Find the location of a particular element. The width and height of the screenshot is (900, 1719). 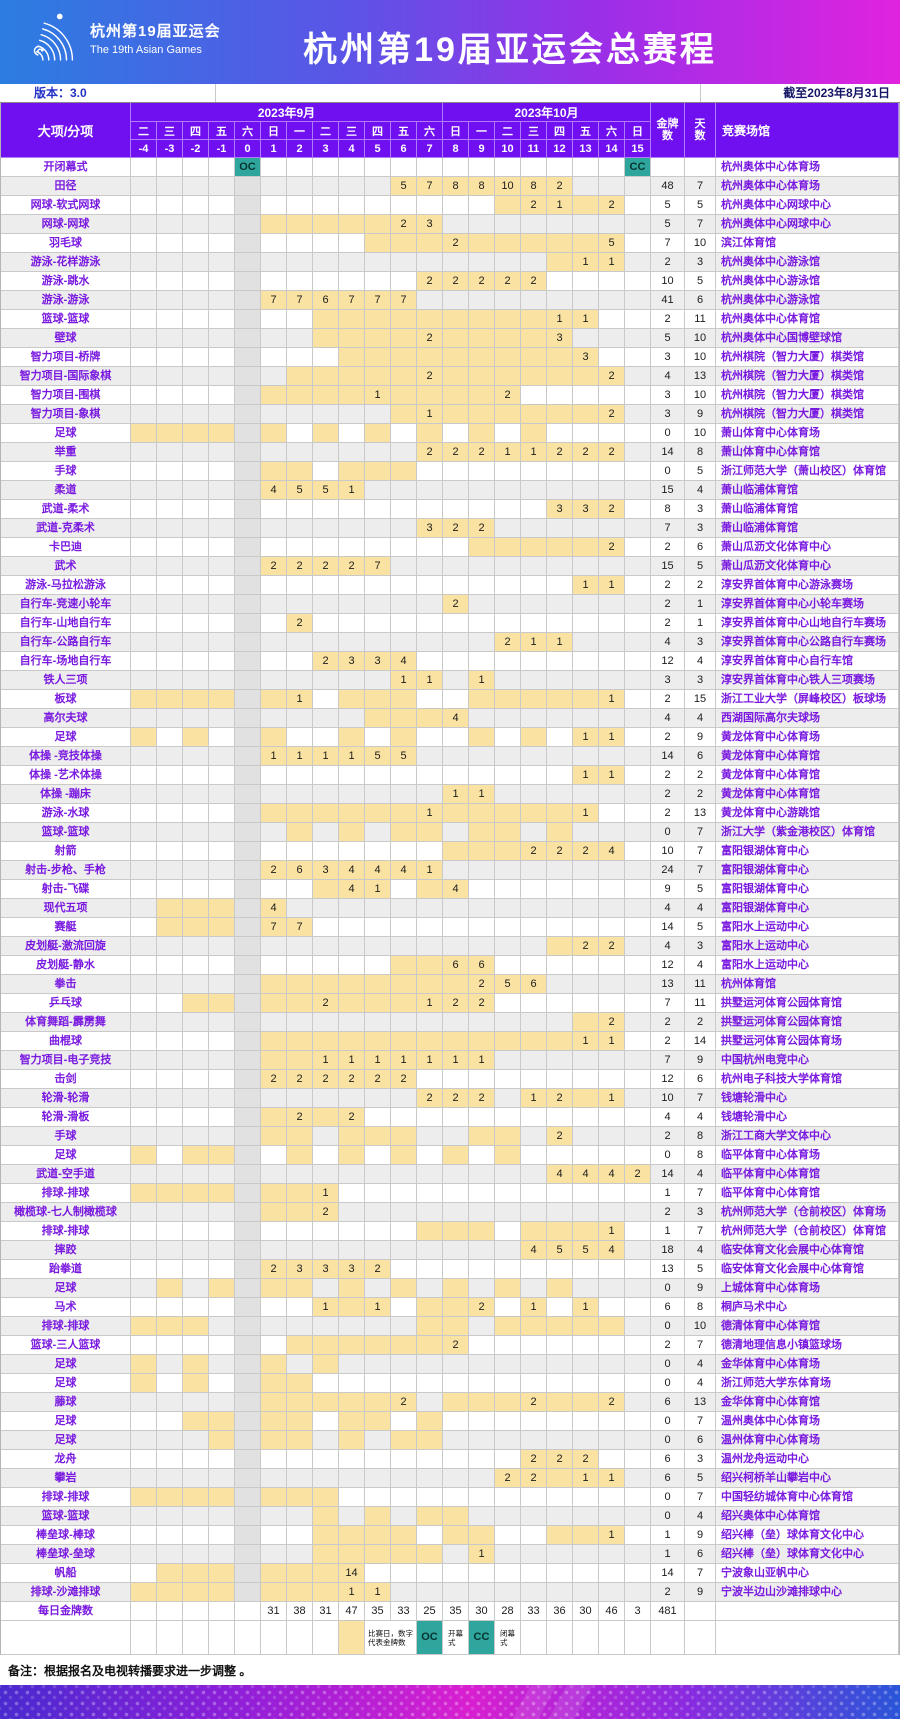

gold-count: 2 is located at coordinates (668, 585).